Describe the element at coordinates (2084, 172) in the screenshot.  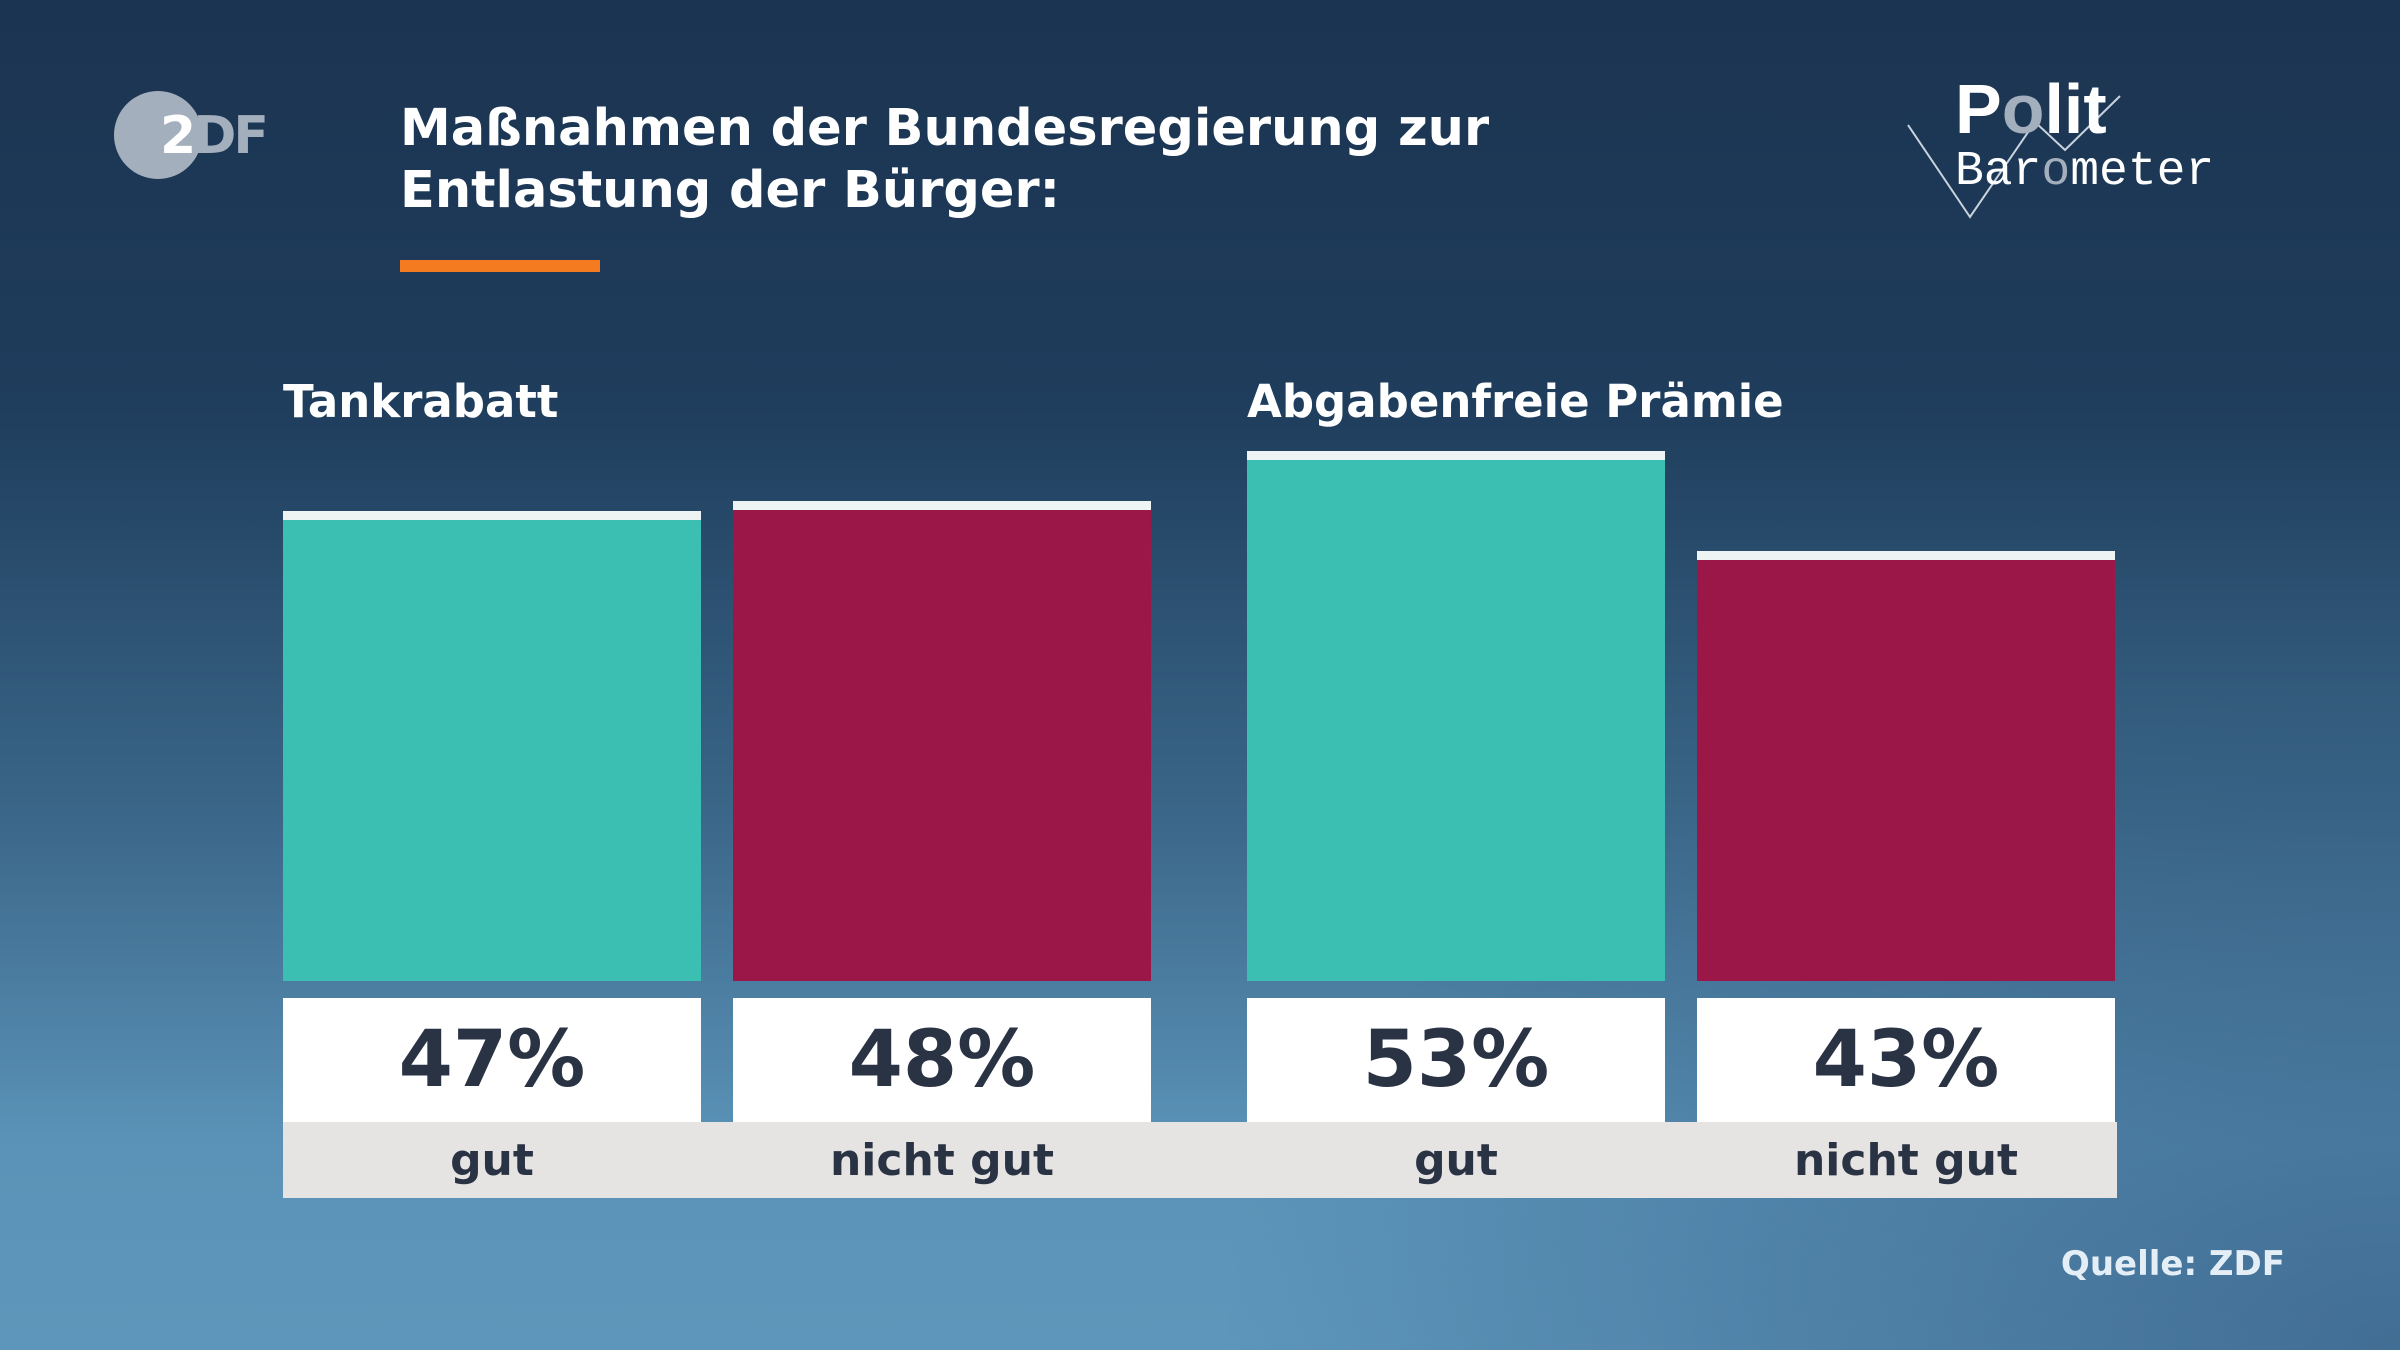
I see `svg-text: Barometer` at that location.